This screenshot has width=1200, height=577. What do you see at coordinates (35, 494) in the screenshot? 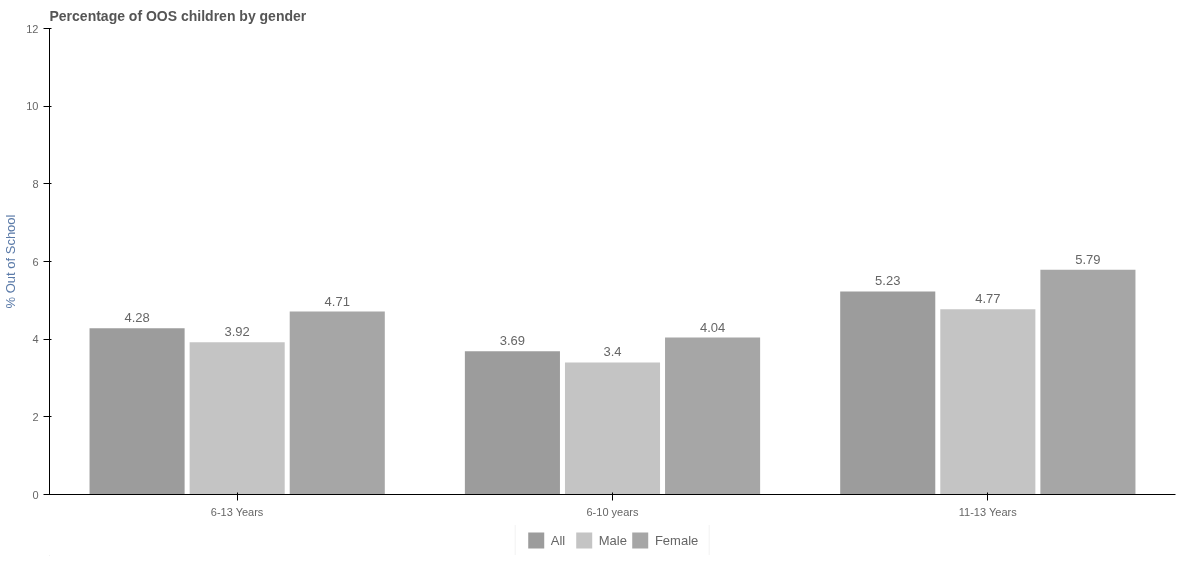
I see `y-tick-label: 0` at bounding box center [35, 494].